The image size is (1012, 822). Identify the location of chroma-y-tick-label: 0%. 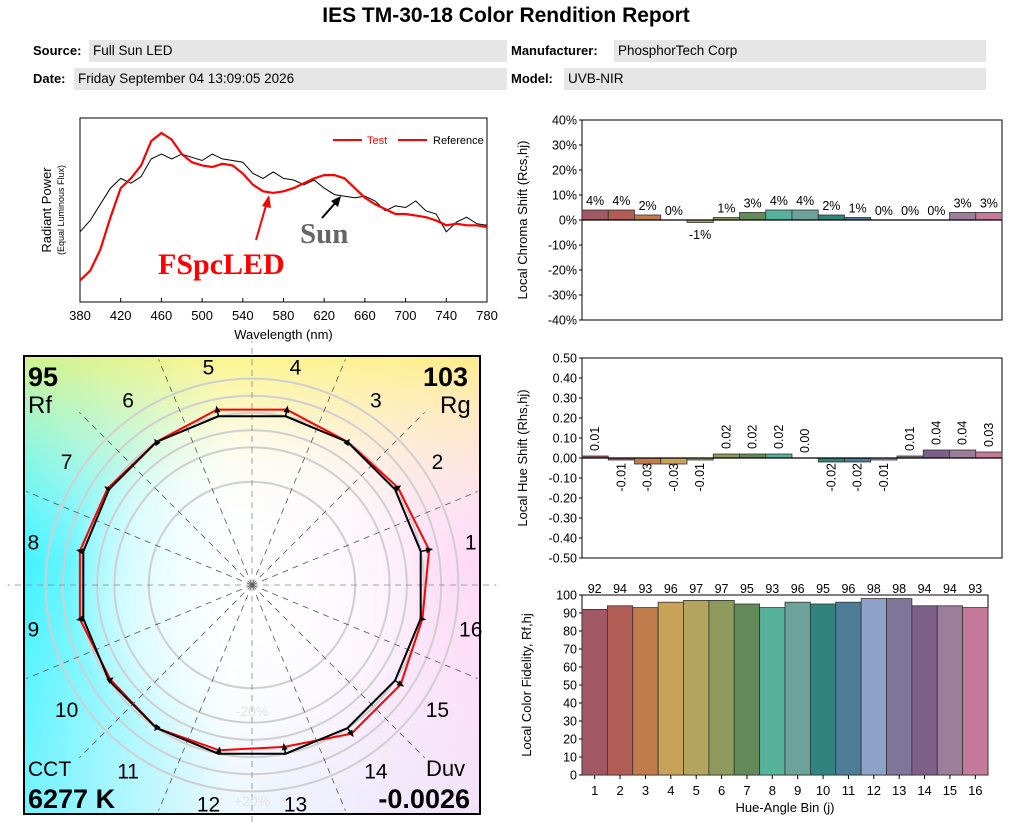
(568, 221).